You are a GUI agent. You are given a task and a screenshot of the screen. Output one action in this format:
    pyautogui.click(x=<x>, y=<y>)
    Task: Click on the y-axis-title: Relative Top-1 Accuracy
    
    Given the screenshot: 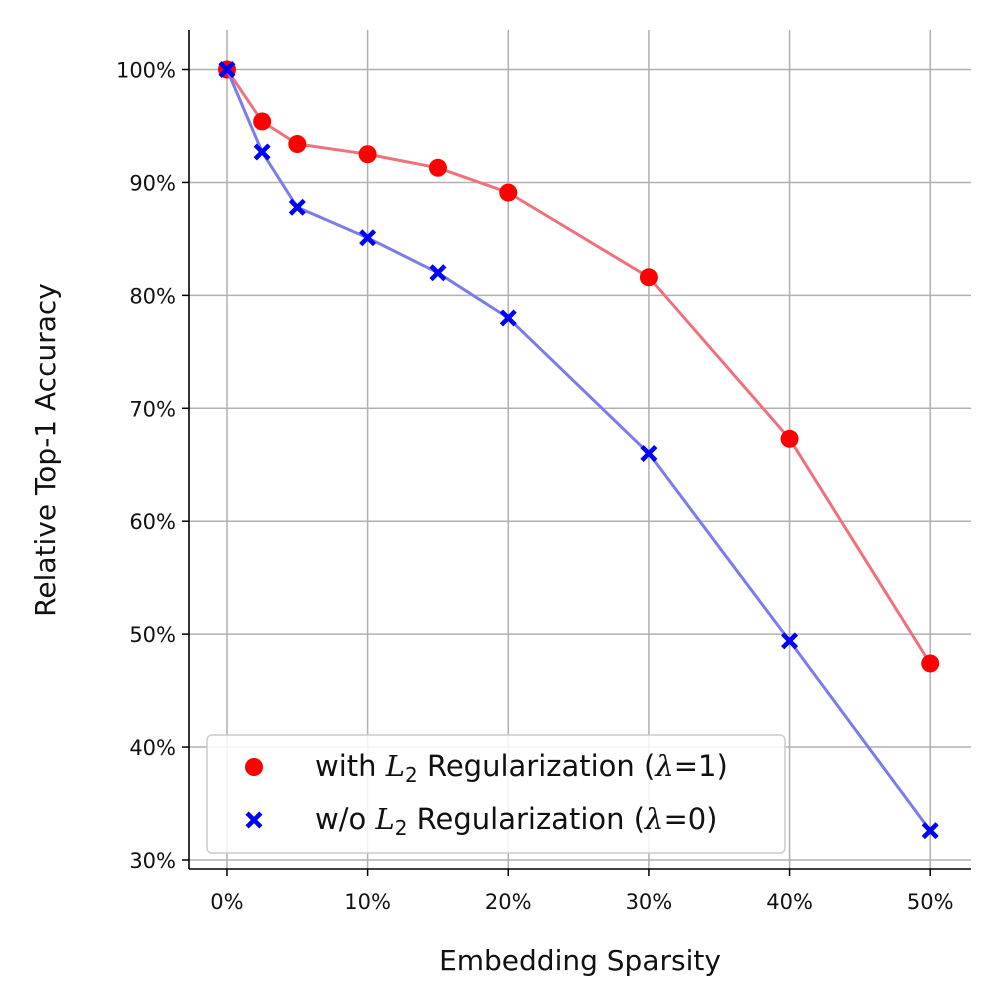 What is the action you would take?
    pyautogui.click(x=45, y=450)
    